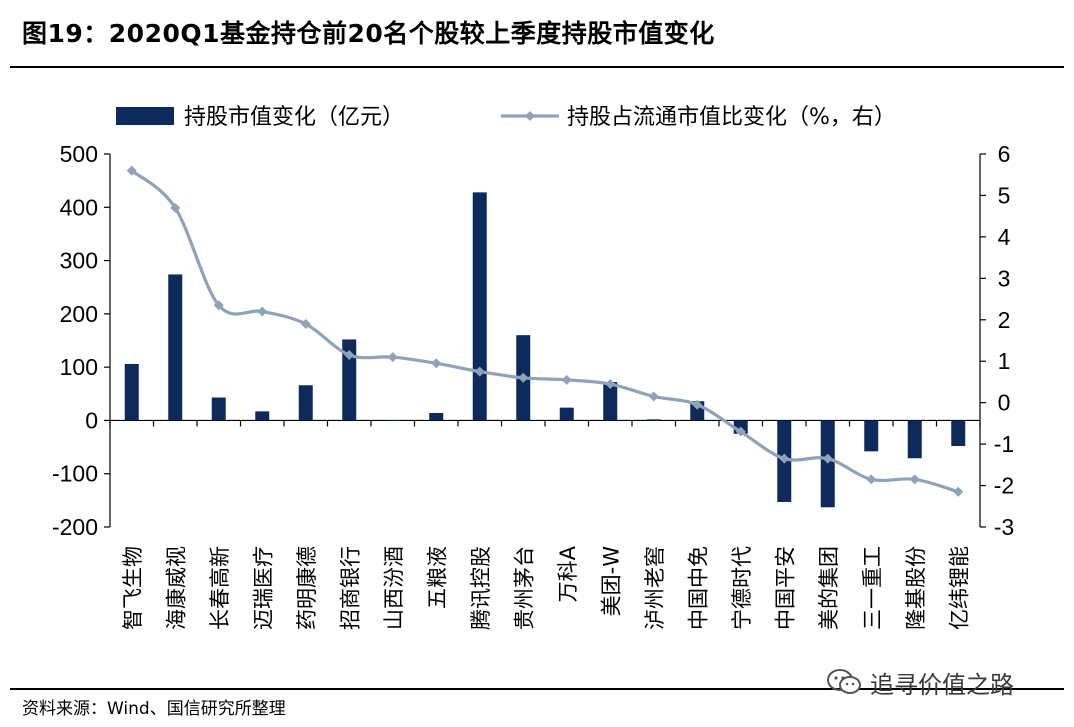  I want to click on legend-bar-label: 持股市值变化（亿元）, so click(294, 117).